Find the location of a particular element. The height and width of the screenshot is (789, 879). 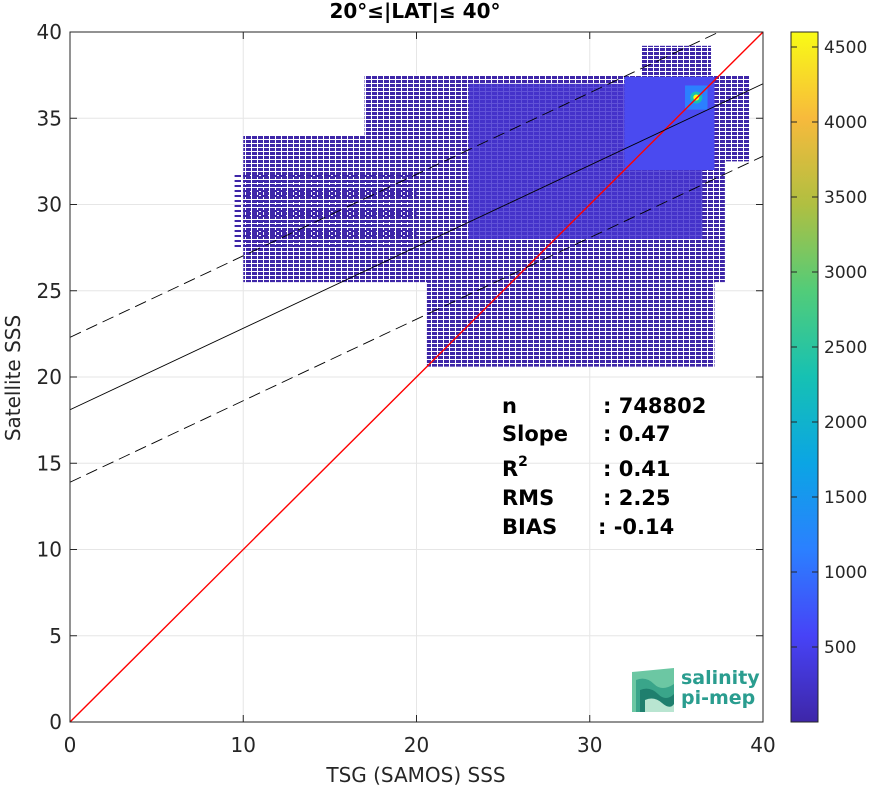

y-tick-label: 20 is located at coordinates (49, 377).